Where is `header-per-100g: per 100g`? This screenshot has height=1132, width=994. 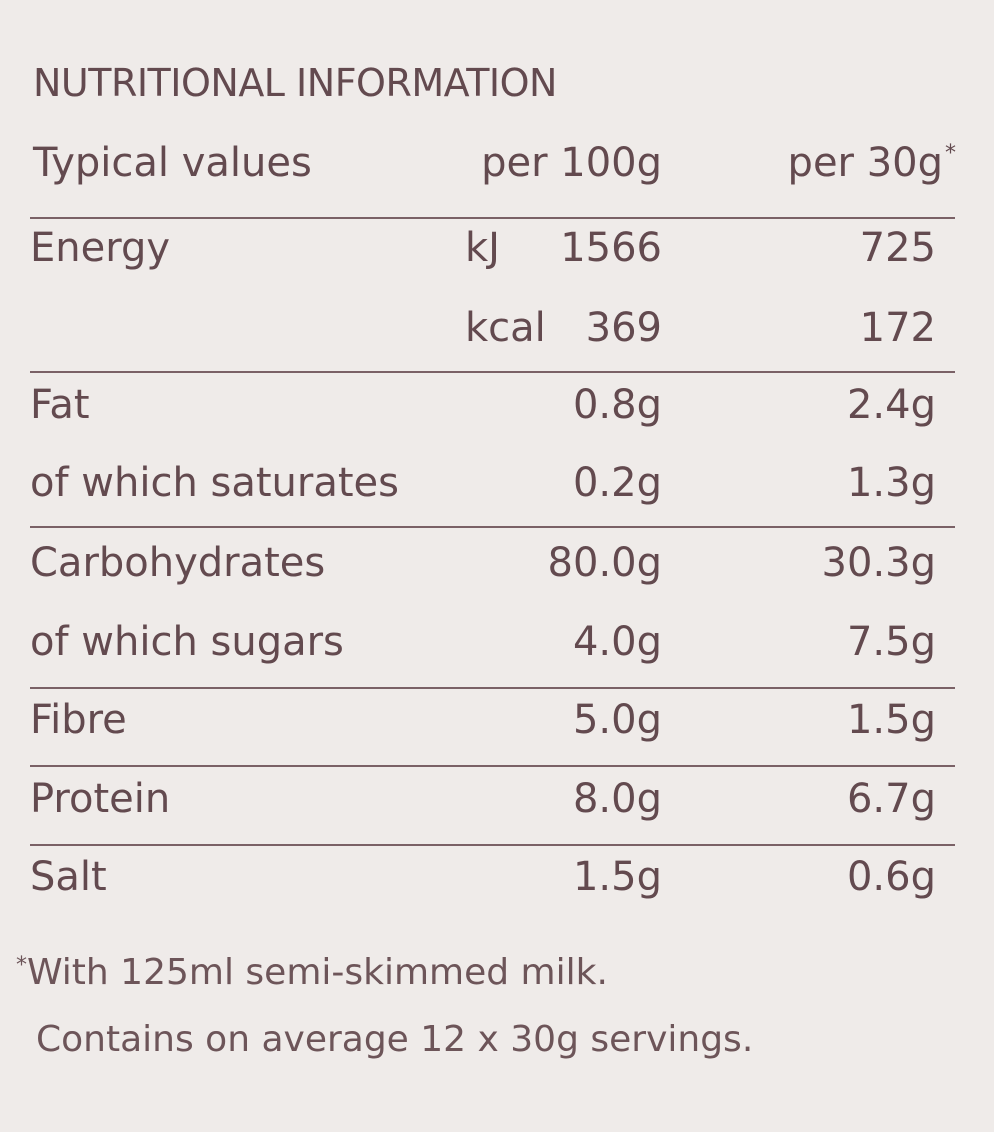 header-per-100g: per 100g is located at coordinates (571, 163).